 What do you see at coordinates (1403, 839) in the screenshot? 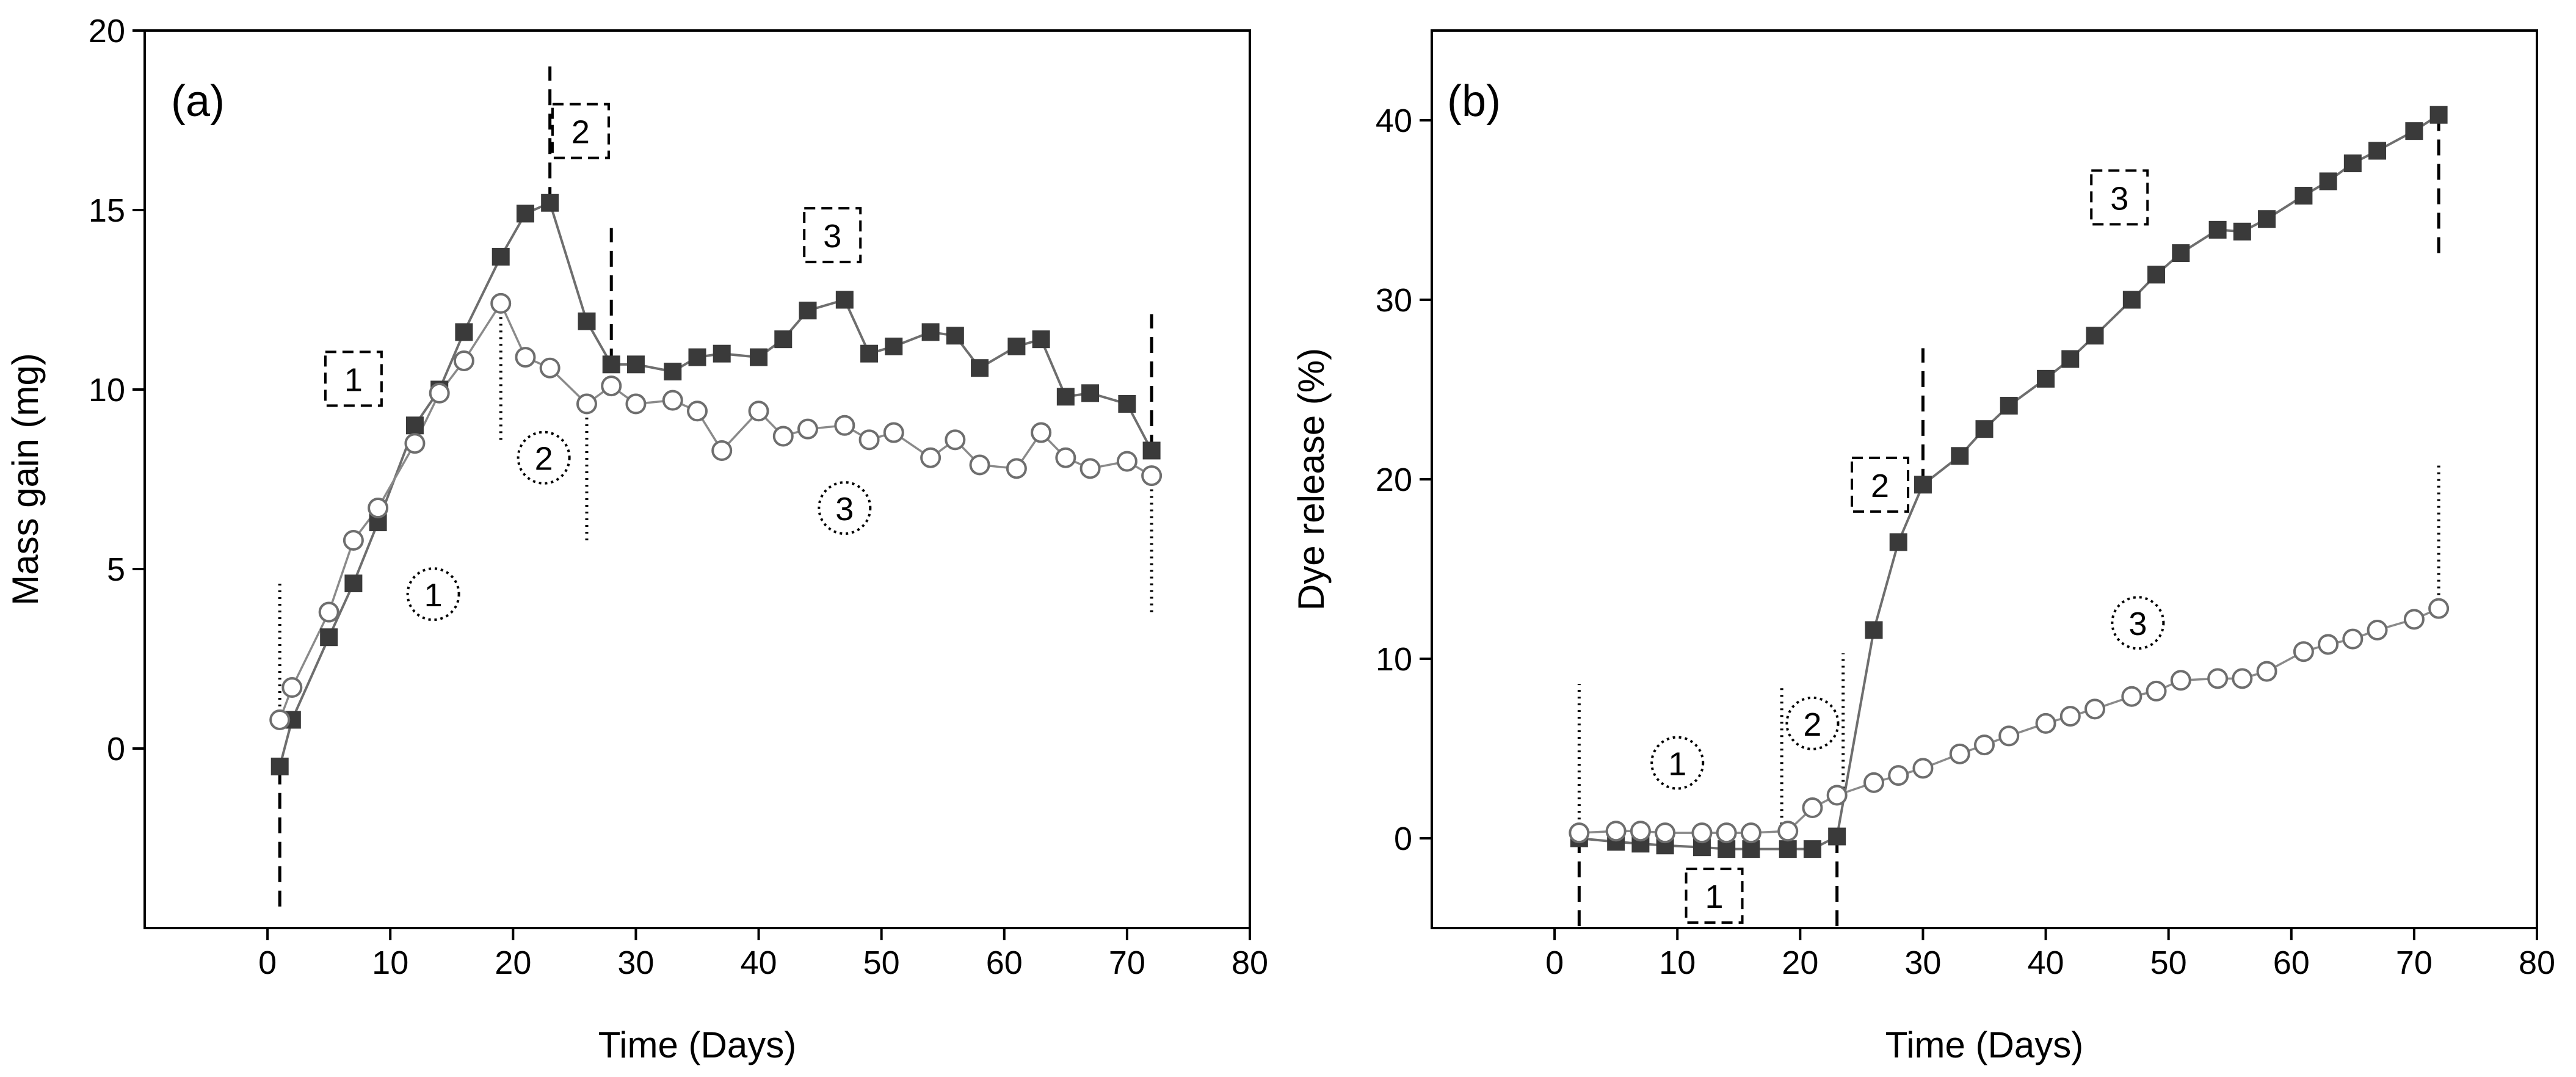
I see `panel-b-y-tick-label: 0` at bounding box center [1403, 839].